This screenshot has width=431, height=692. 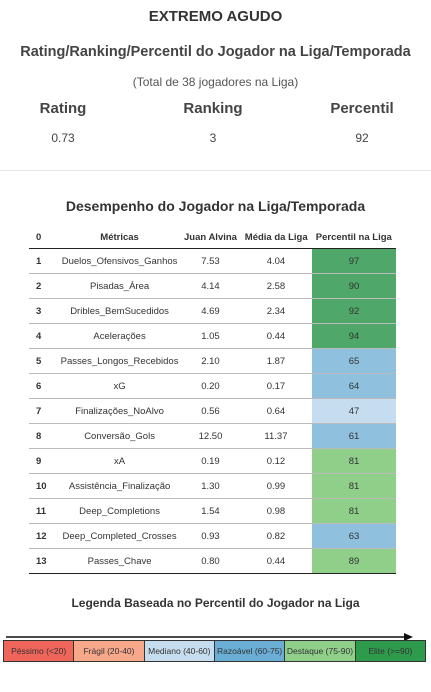 I want to click on col-header-percentile: Percentil na Liga, so click(x=353, y=237).